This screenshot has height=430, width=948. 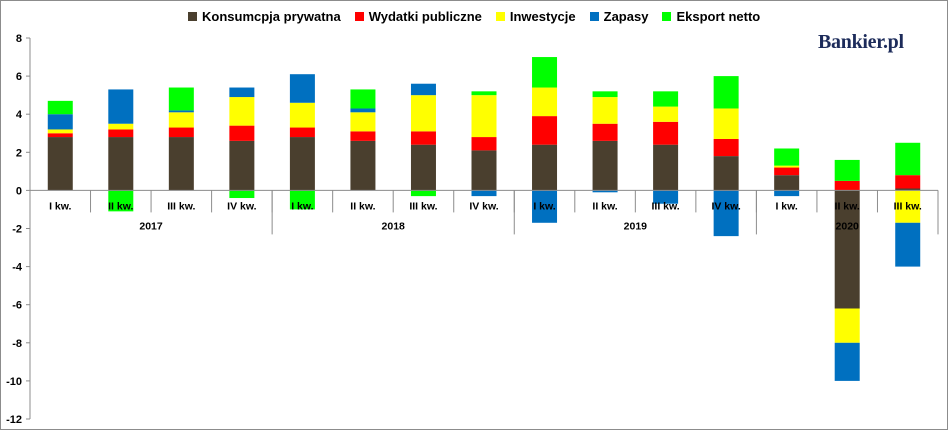 I want to click on bar-segment-s2-c5, so click(x=363, y=122).